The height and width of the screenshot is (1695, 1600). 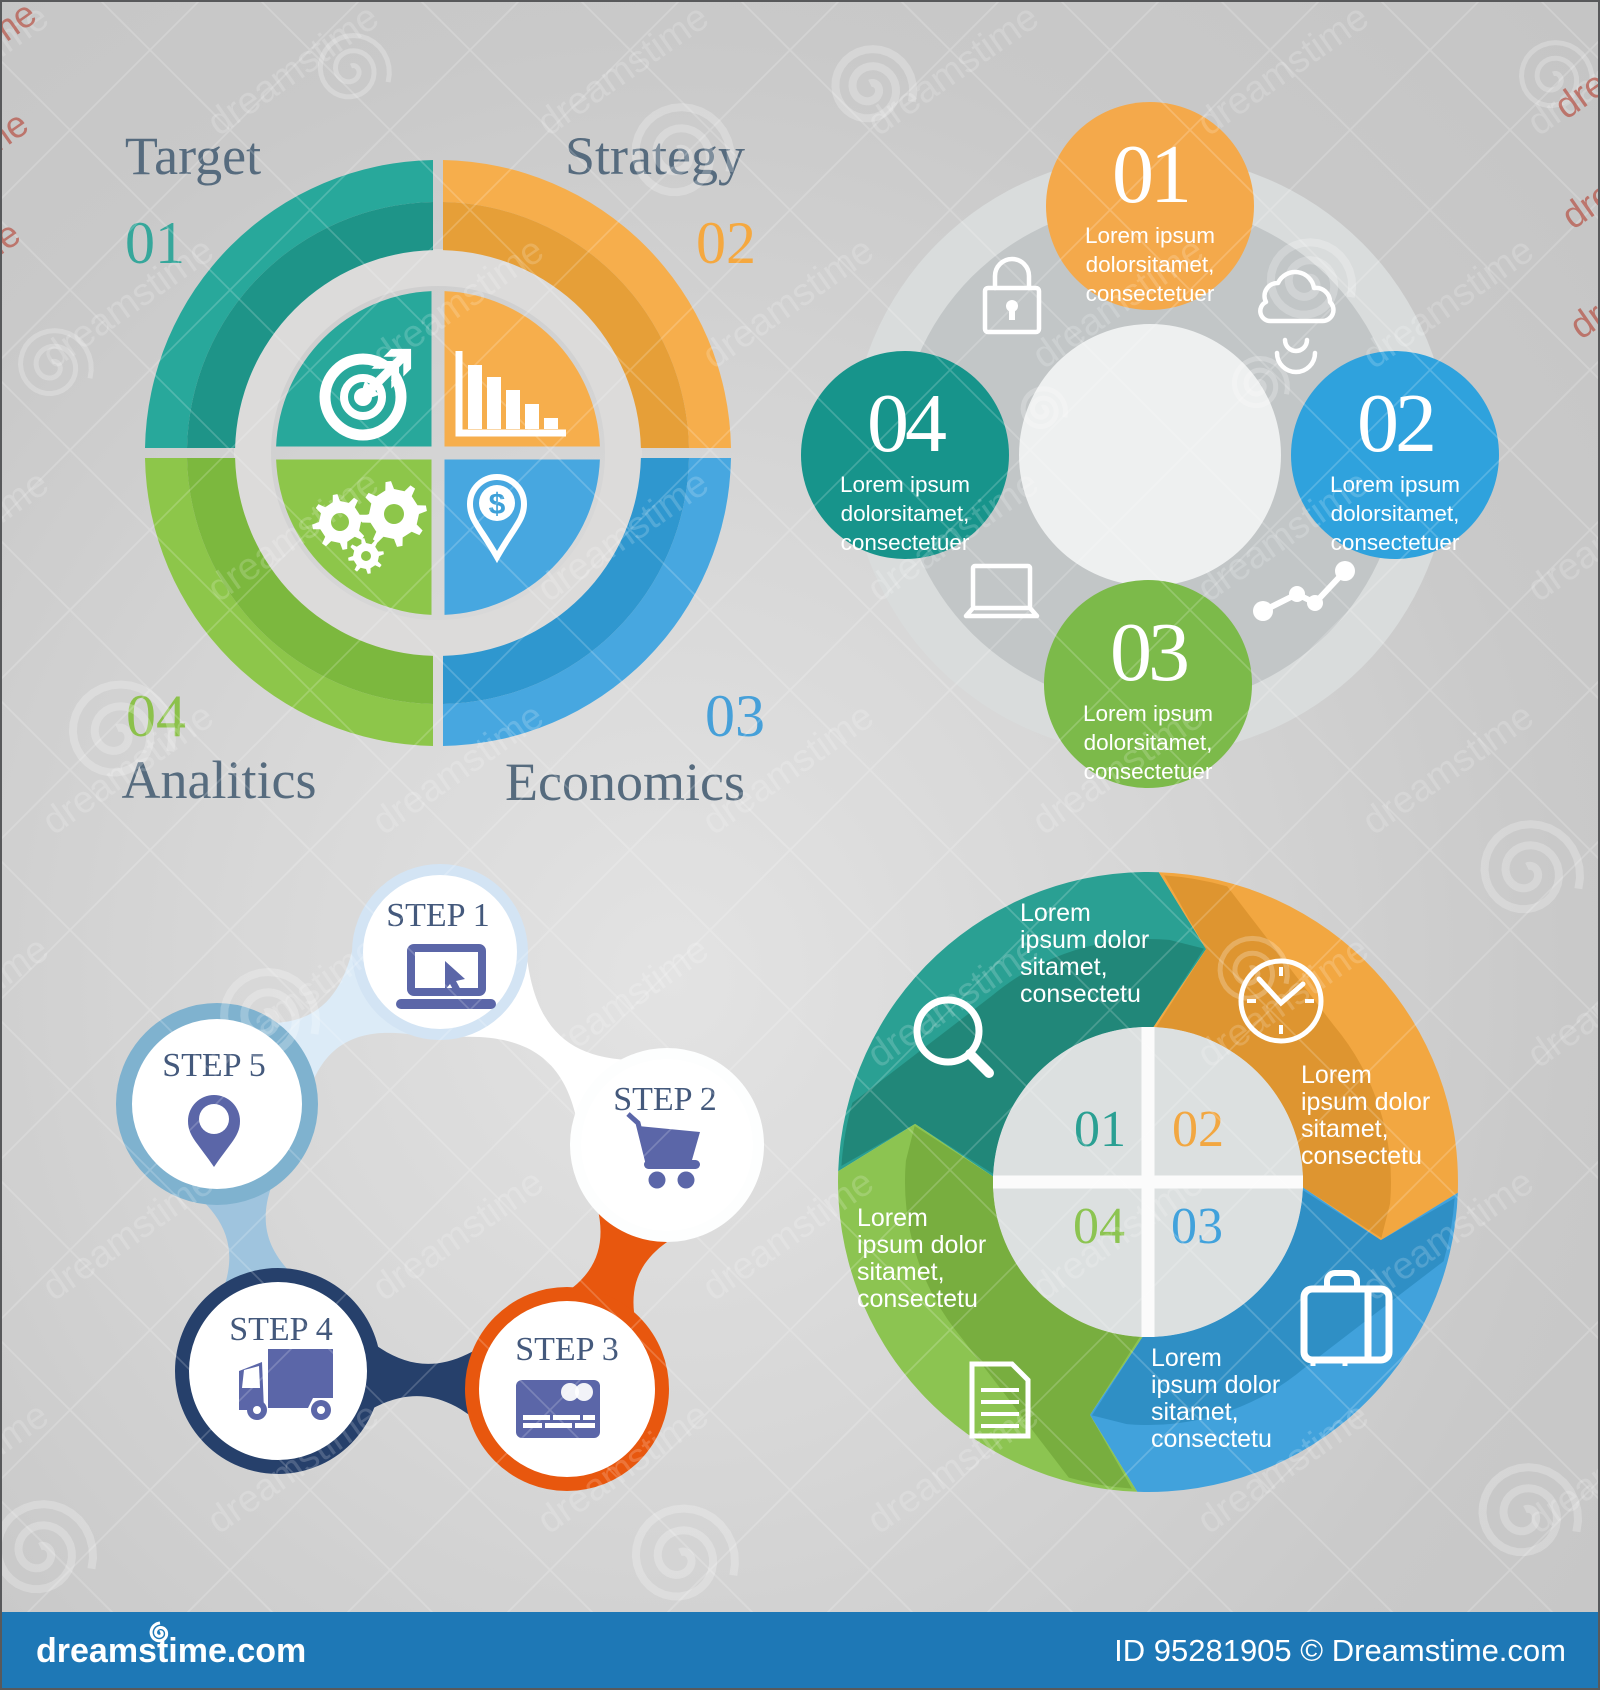 I want to click on svg-text: Strategy, so click(x=655, y=156).